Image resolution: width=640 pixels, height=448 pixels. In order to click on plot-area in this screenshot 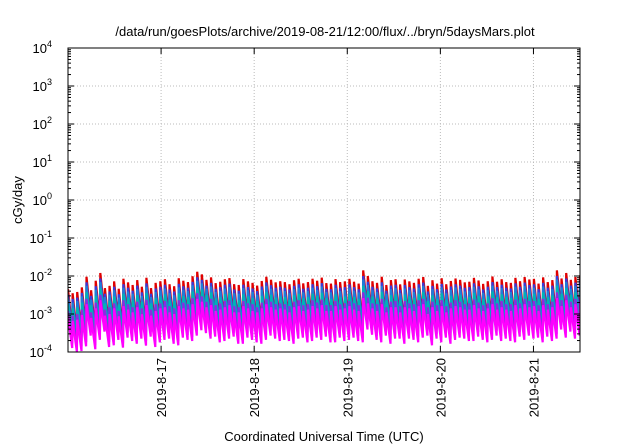, I will do `click(324, 311)`.